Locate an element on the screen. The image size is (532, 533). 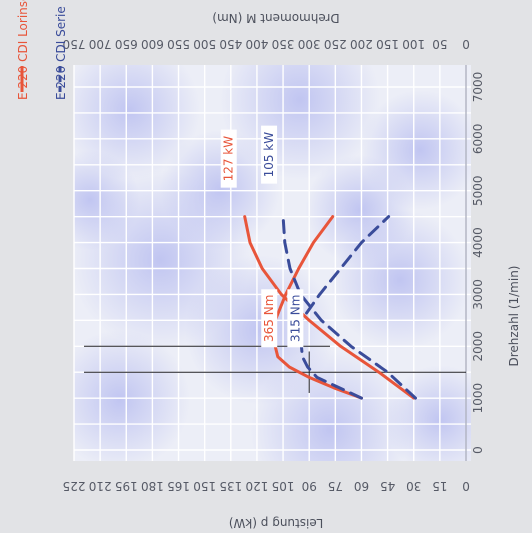
rpm-tick-label: 2000 is located at coordinates (478, 346).